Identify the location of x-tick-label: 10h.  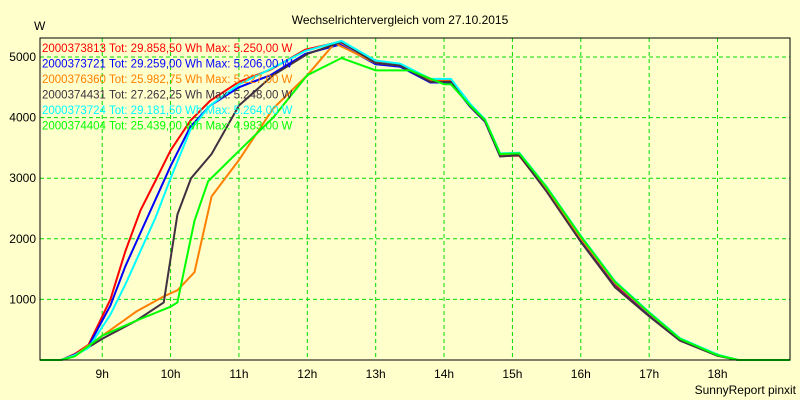
(171, 374).